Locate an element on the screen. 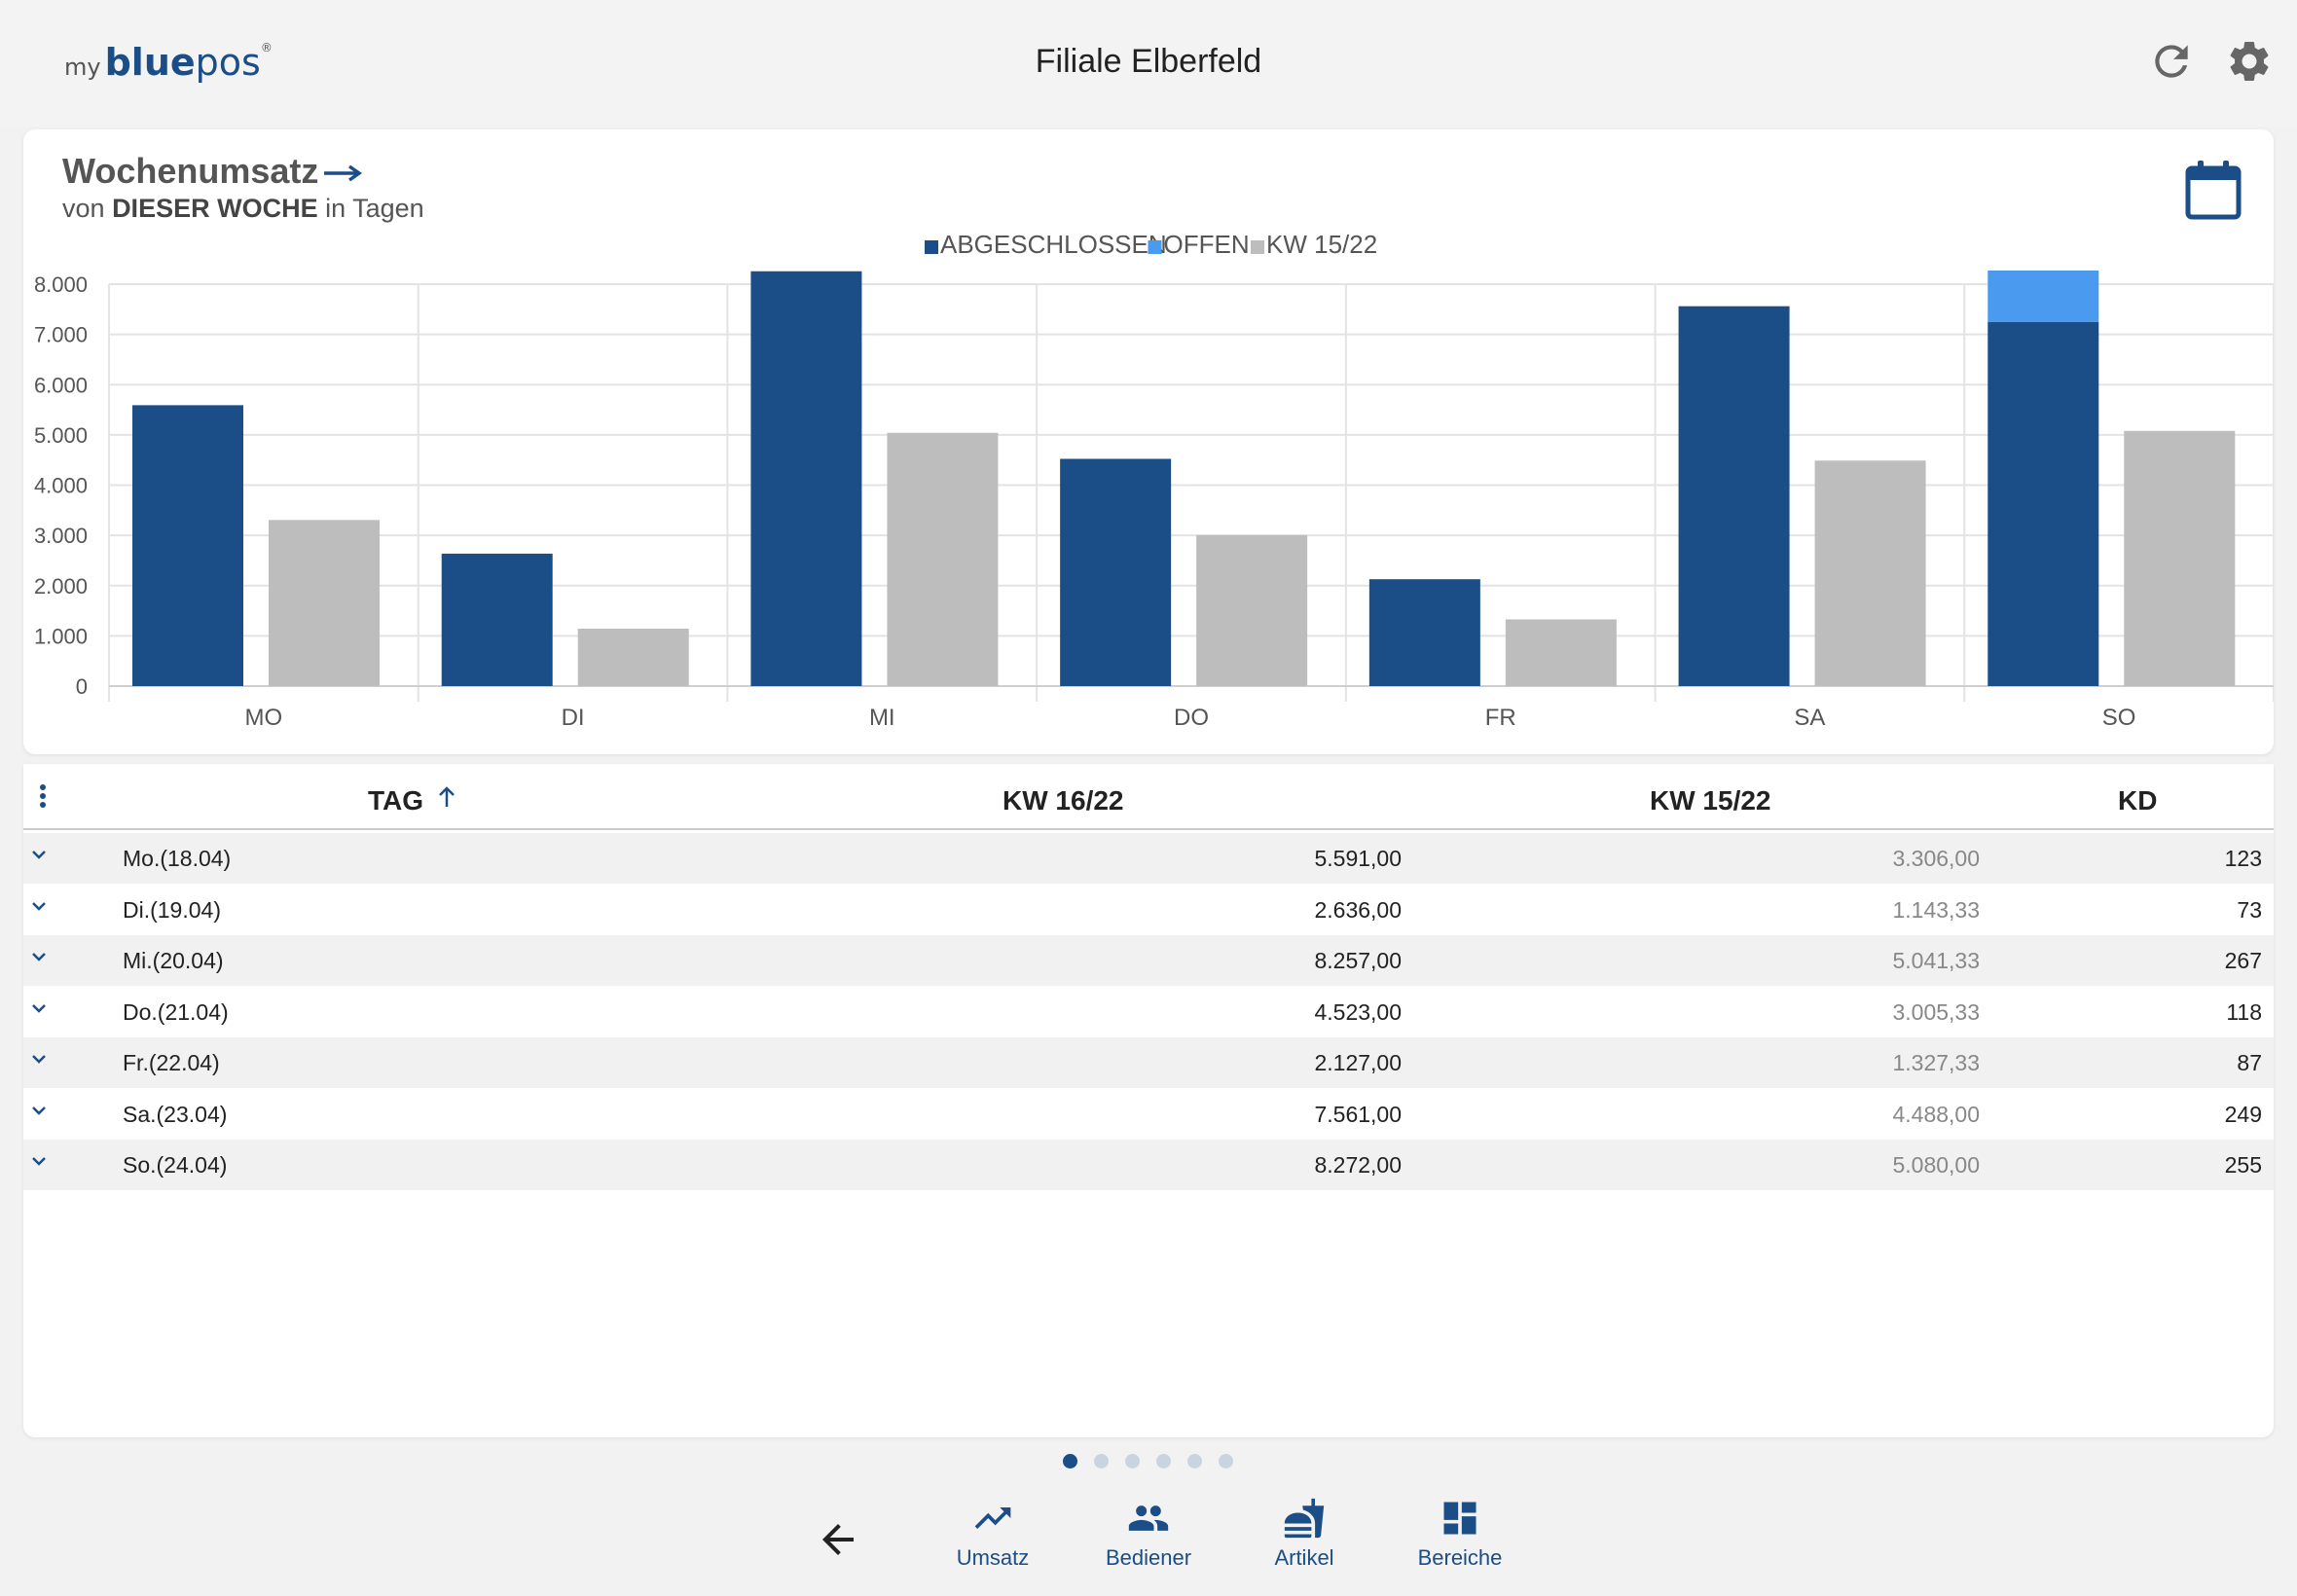 This screenshot has width=2297, height=1596. table-row: Mi.(20.04) 8.257,00 5.041,33 267 is located at coordinates (1148, 960).